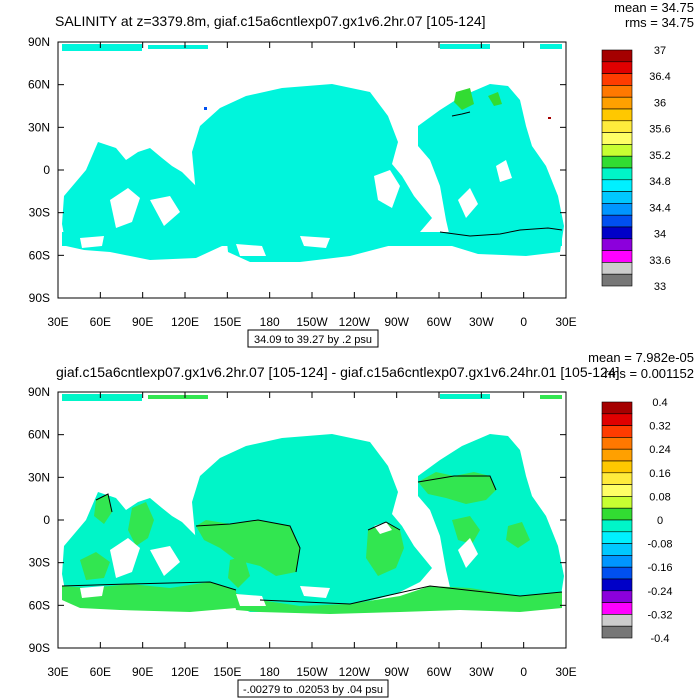 This screenshot has height=700, width=700. Describe the element at coordinates (659, 182) in the screenshot. I see `colorbar-label: 34.8` at that location.